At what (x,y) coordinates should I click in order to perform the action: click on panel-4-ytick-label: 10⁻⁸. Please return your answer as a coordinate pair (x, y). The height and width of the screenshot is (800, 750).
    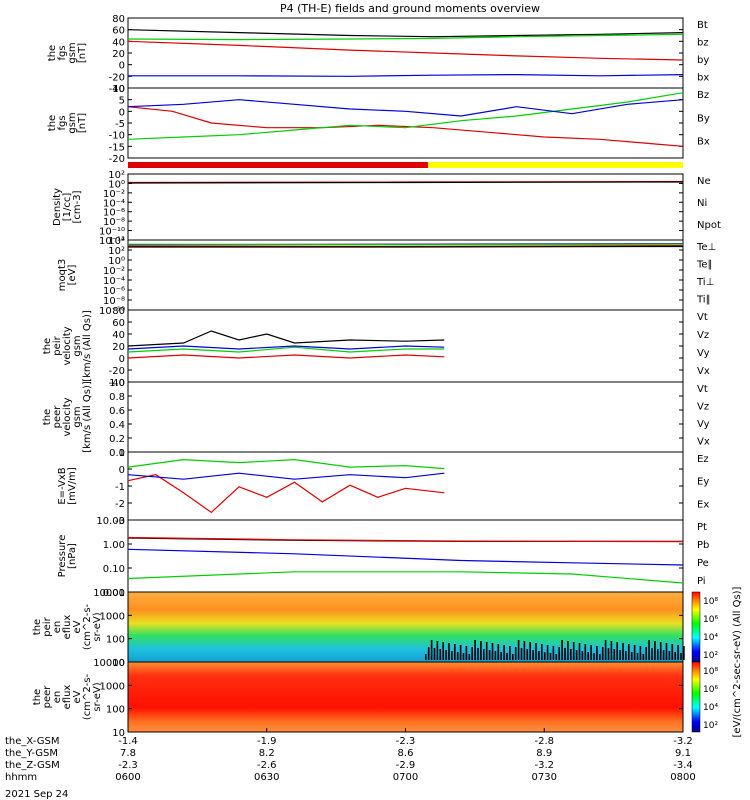
    Looking at the image, I should click on (114, 301).